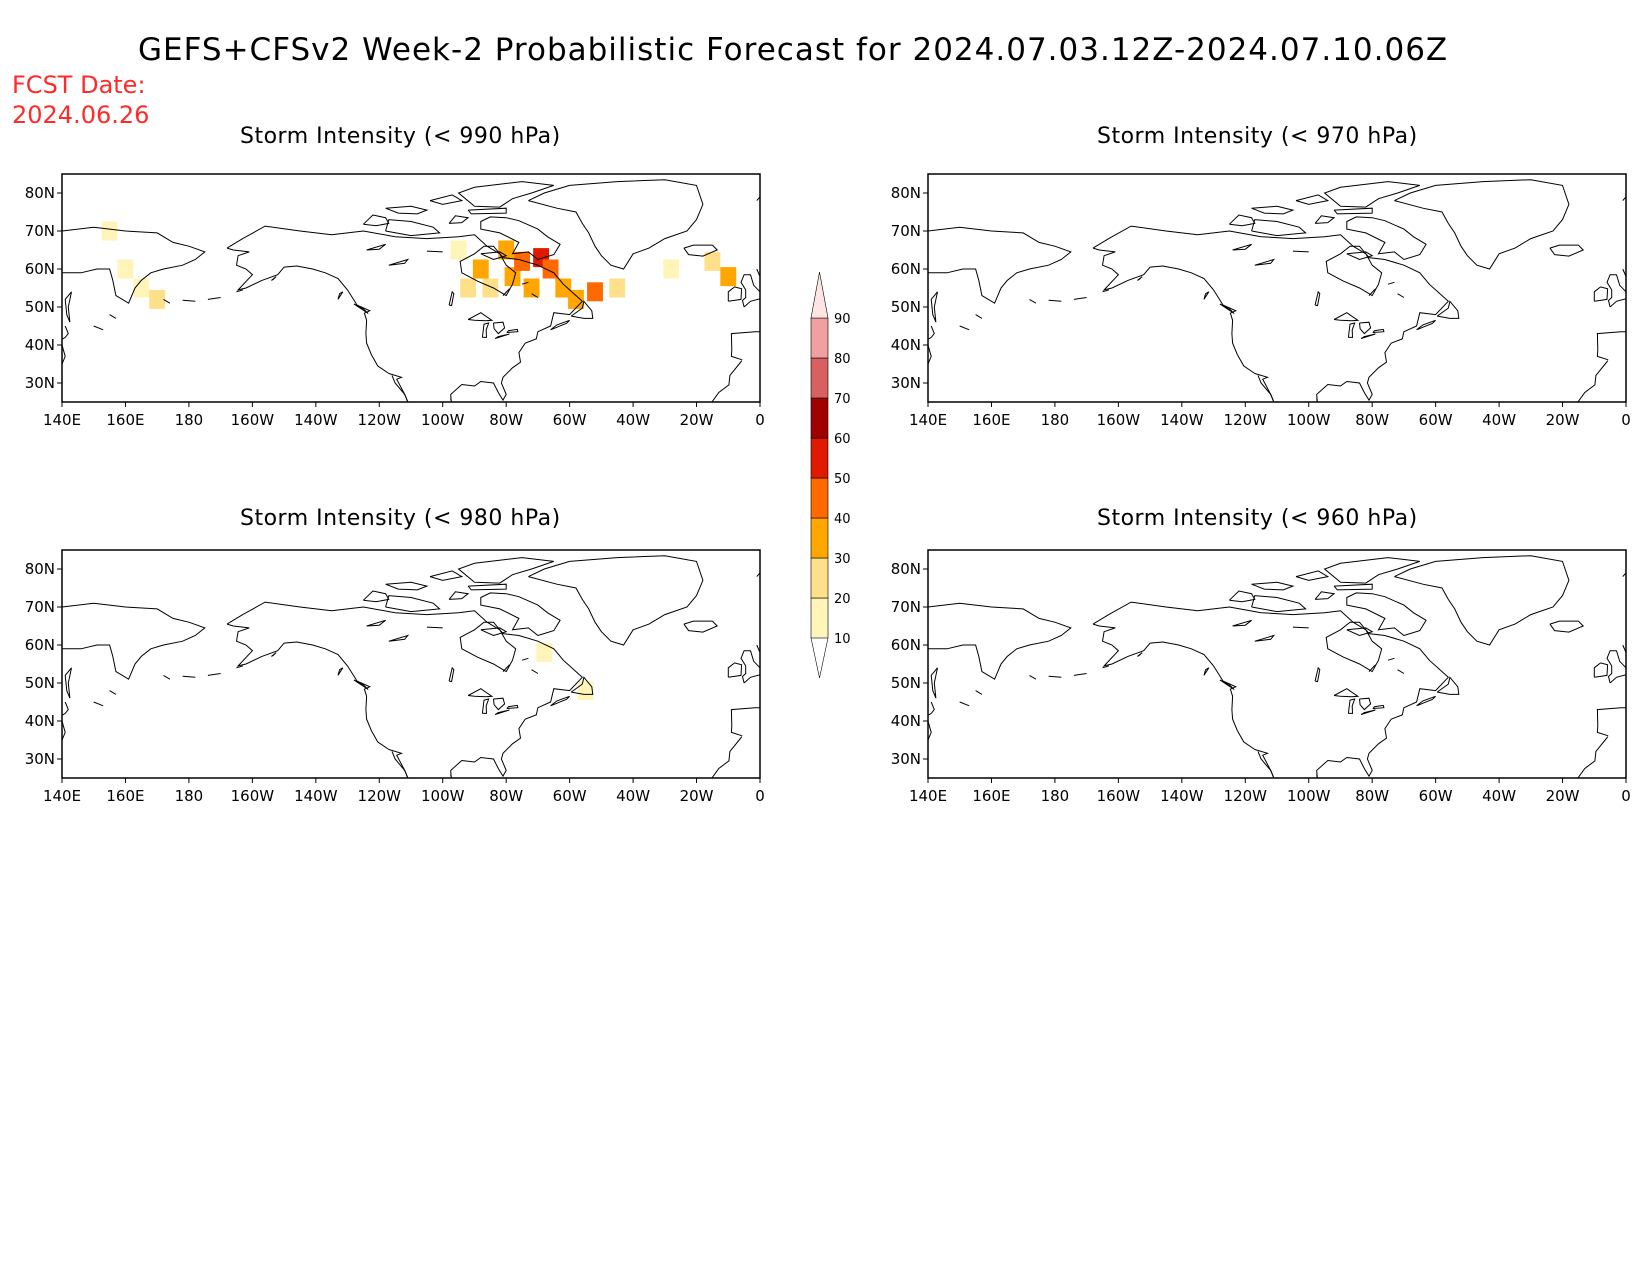 The width and height of the screenshot is (1650, 1275). I want to click on lon-label: 180, so click(1055, 420).